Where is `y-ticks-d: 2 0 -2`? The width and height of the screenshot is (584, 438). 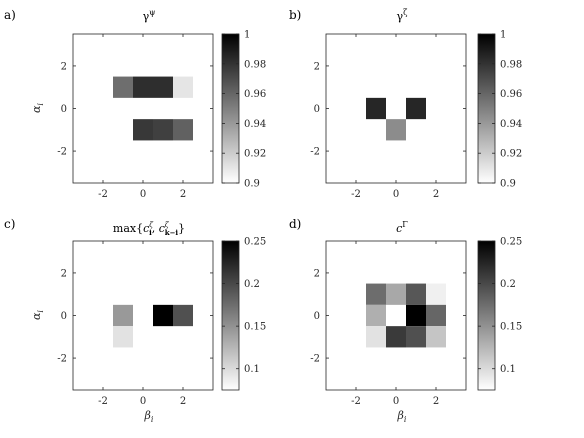
y-ticks-d: 2 0 -2 is located at coordinates (388, 316).